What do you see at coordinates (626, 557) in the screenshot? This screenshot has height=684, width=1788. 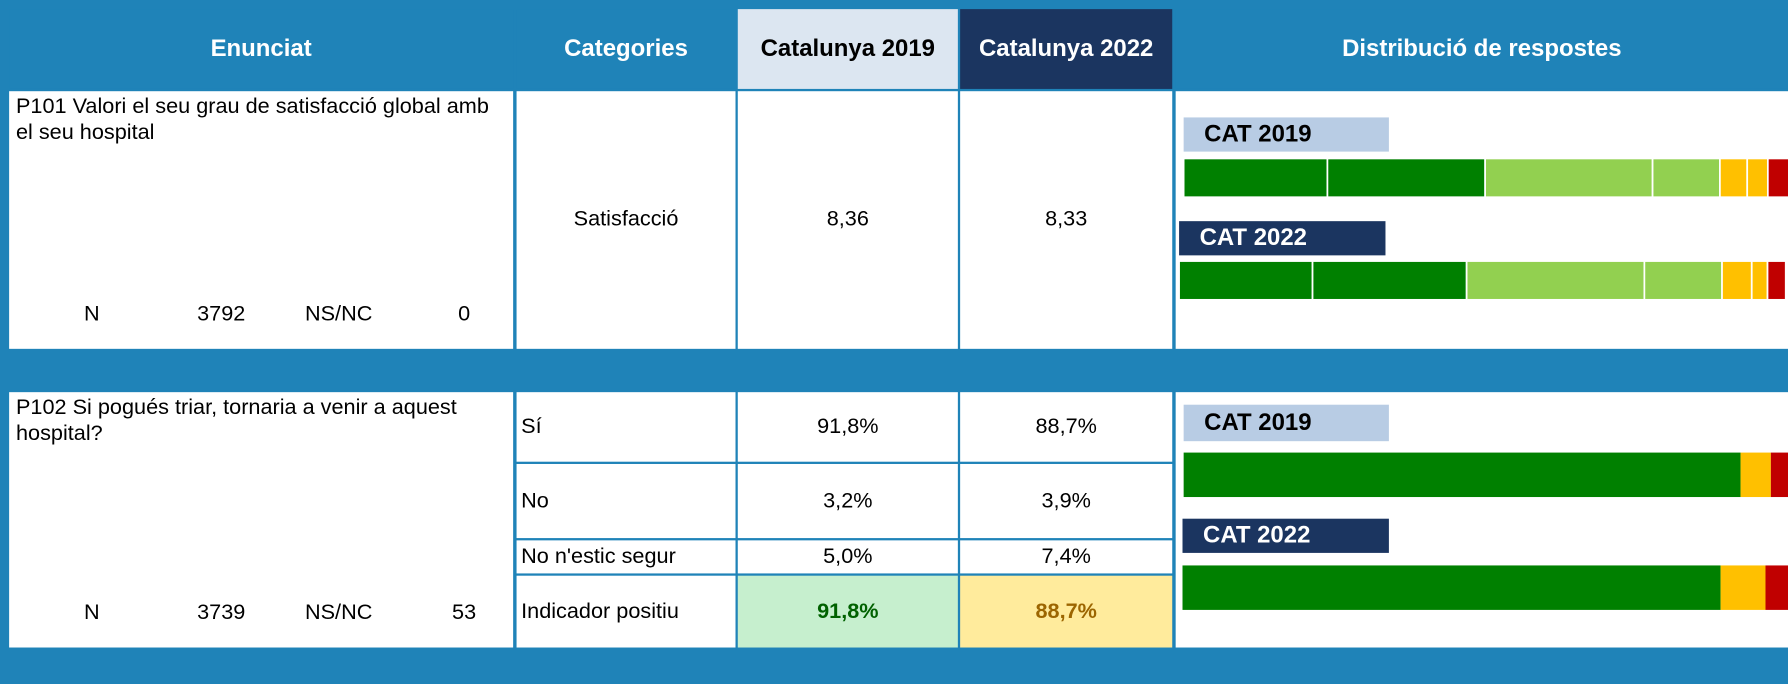 I see `category-cell: No n'estic segur` at bounding box center [626, 557].